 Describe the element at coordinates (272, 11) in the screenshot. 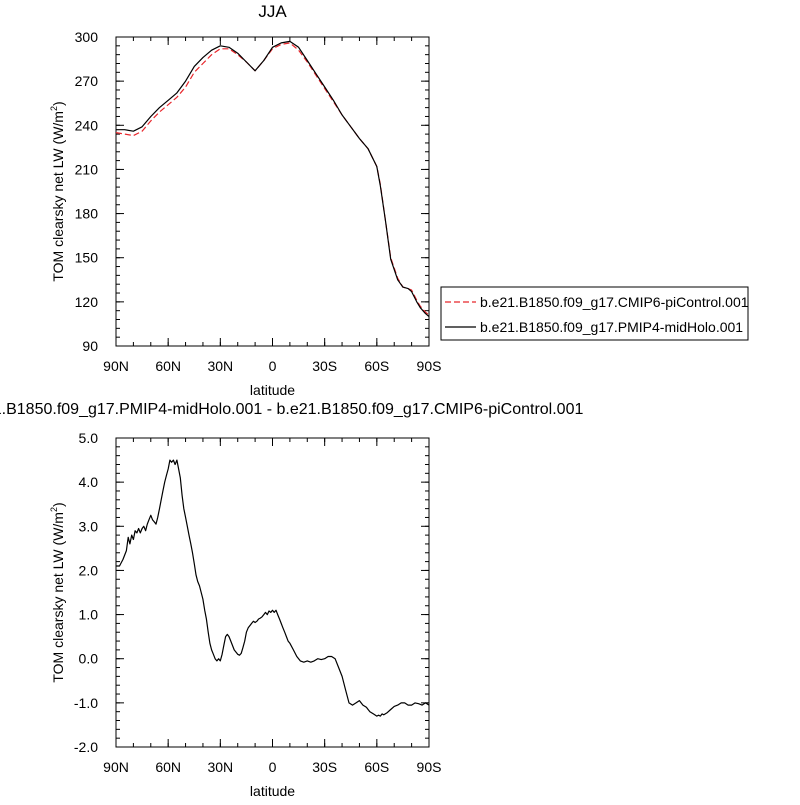

I see `chart-title: JJA` at that location.